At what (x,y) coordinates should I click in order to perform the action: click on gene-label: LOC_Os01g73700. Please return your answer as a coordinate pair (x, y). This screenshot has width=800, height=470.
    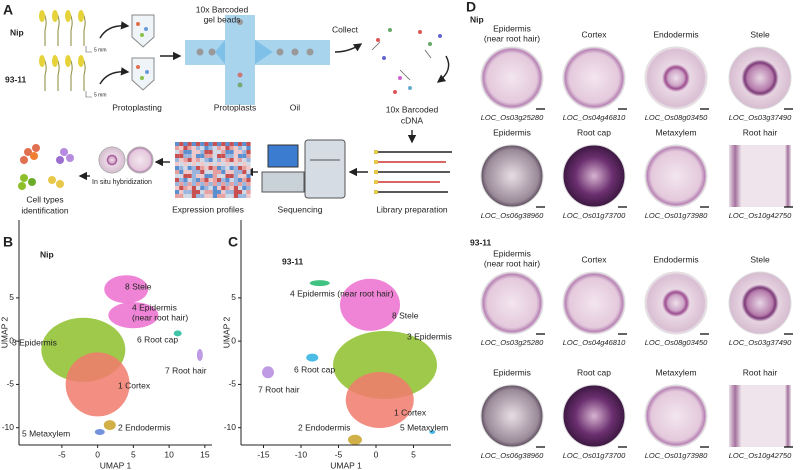
    Looking at the image, I should click on (594, 215).